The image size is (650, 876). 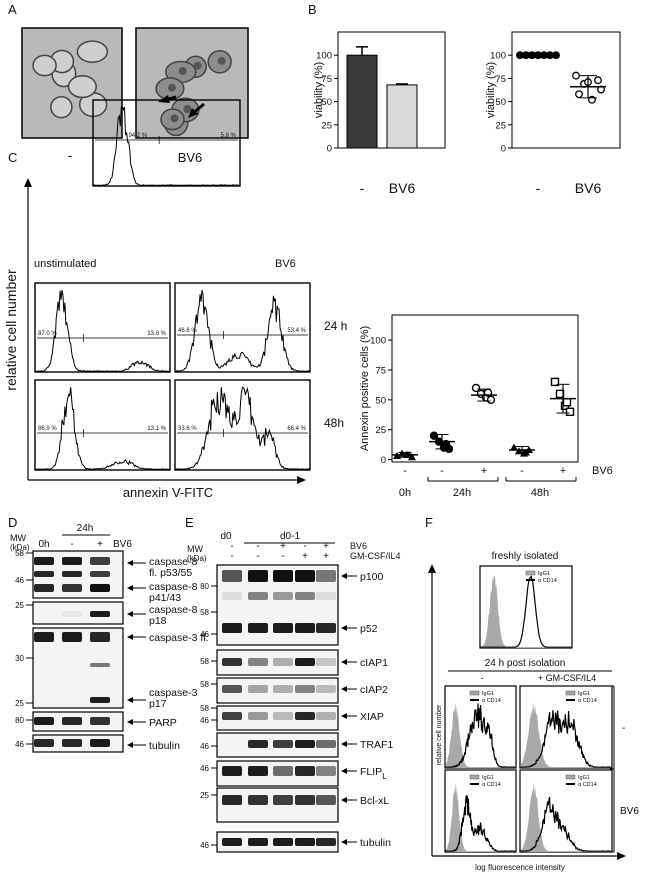 I want to click on mw-marker: 25, so click(x=204, y=795).